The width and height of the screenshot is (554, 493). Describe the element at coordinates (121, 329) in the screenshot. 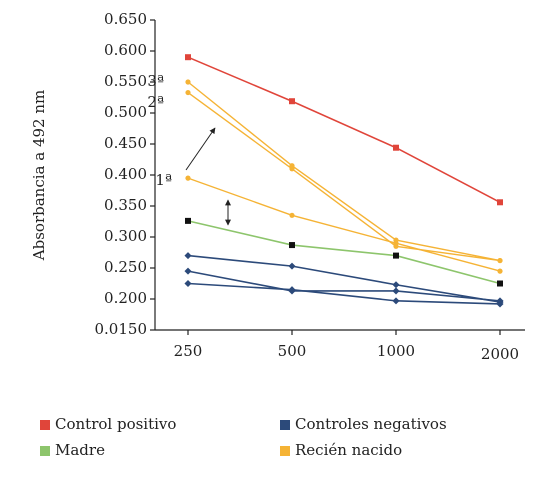

I see `y-tick-label: 0.0150` at that location.